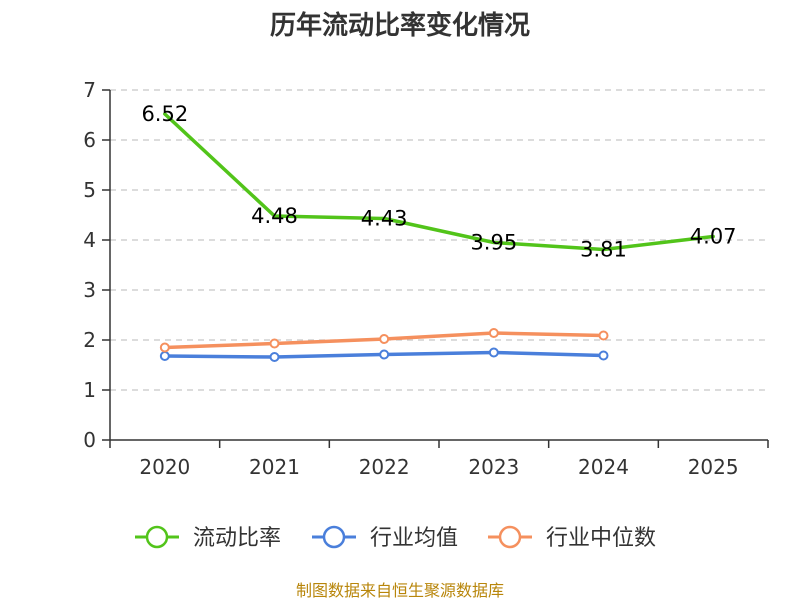 Image resolution: width=800 pixels, height=600 pixels. I want to click on data-label: 4.48, so click(274, 216).